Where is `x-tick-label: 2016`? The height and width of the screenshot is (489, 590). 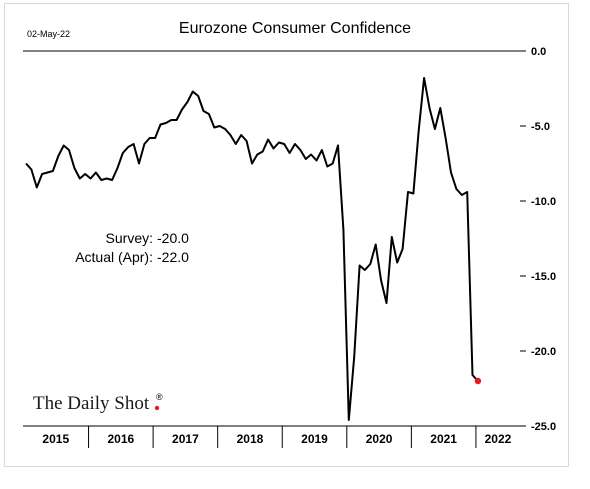 x-tick-label: 2016 is located at coordinates (120, 439).